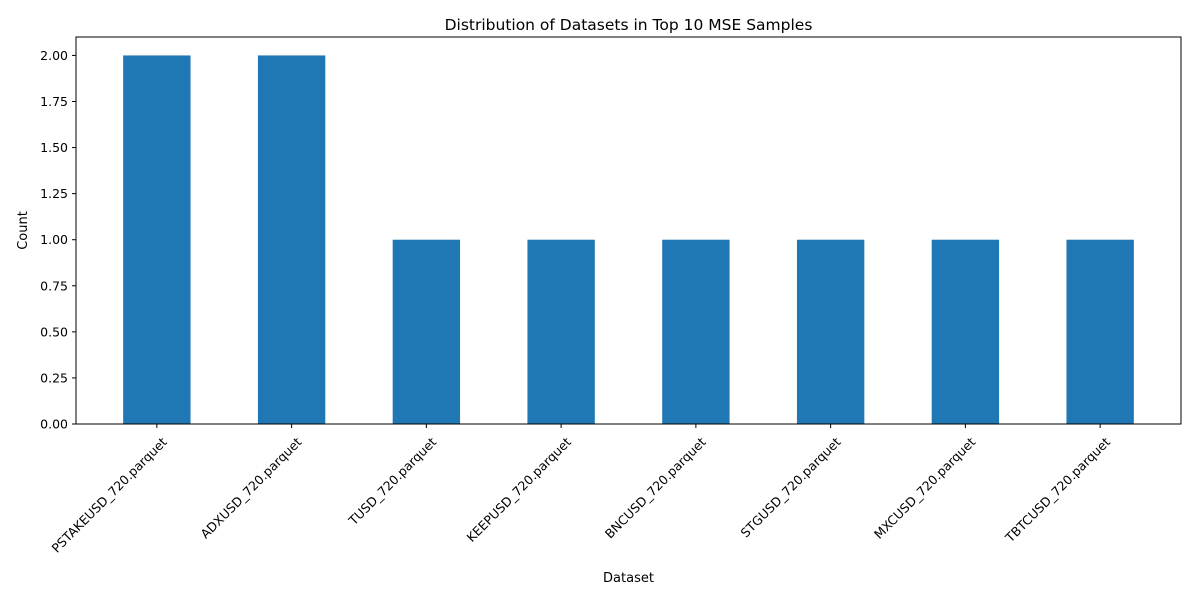 The height and width of the screenshot is (600, 1200). What do you see at coordinates (54, 55) in the screenshot?
I see `y-tick-label: 2.00` at bounding box center [54, 55].